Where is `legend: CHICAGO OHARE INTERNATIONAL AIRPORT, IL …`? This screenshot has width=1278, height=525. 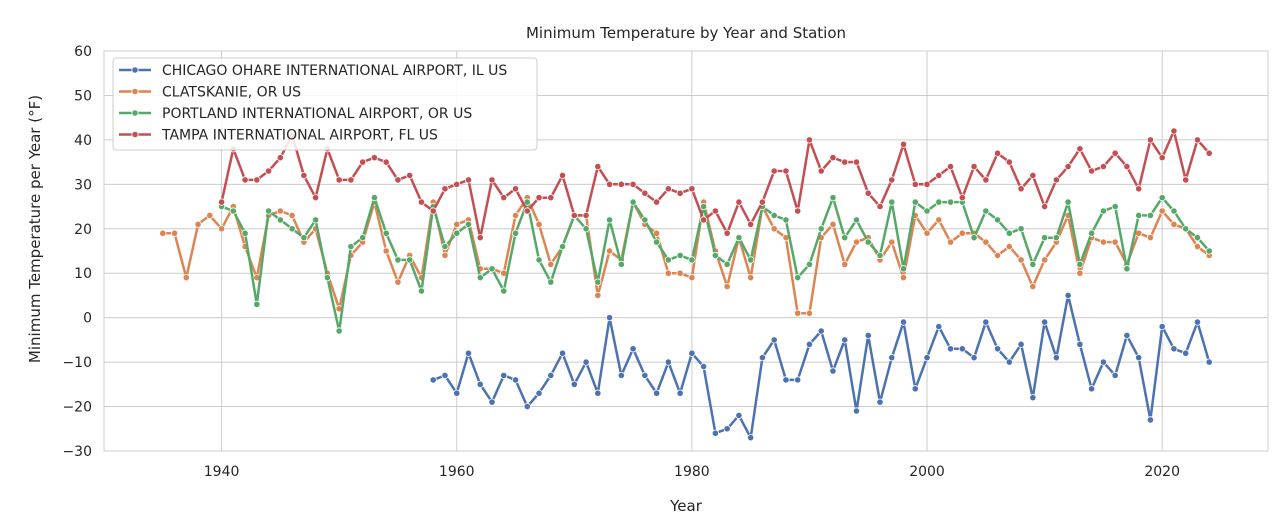 legend: CHICAGO OHARE INTERNATIONAL AIRPORT, IL … is located at coordinates (325, 104).